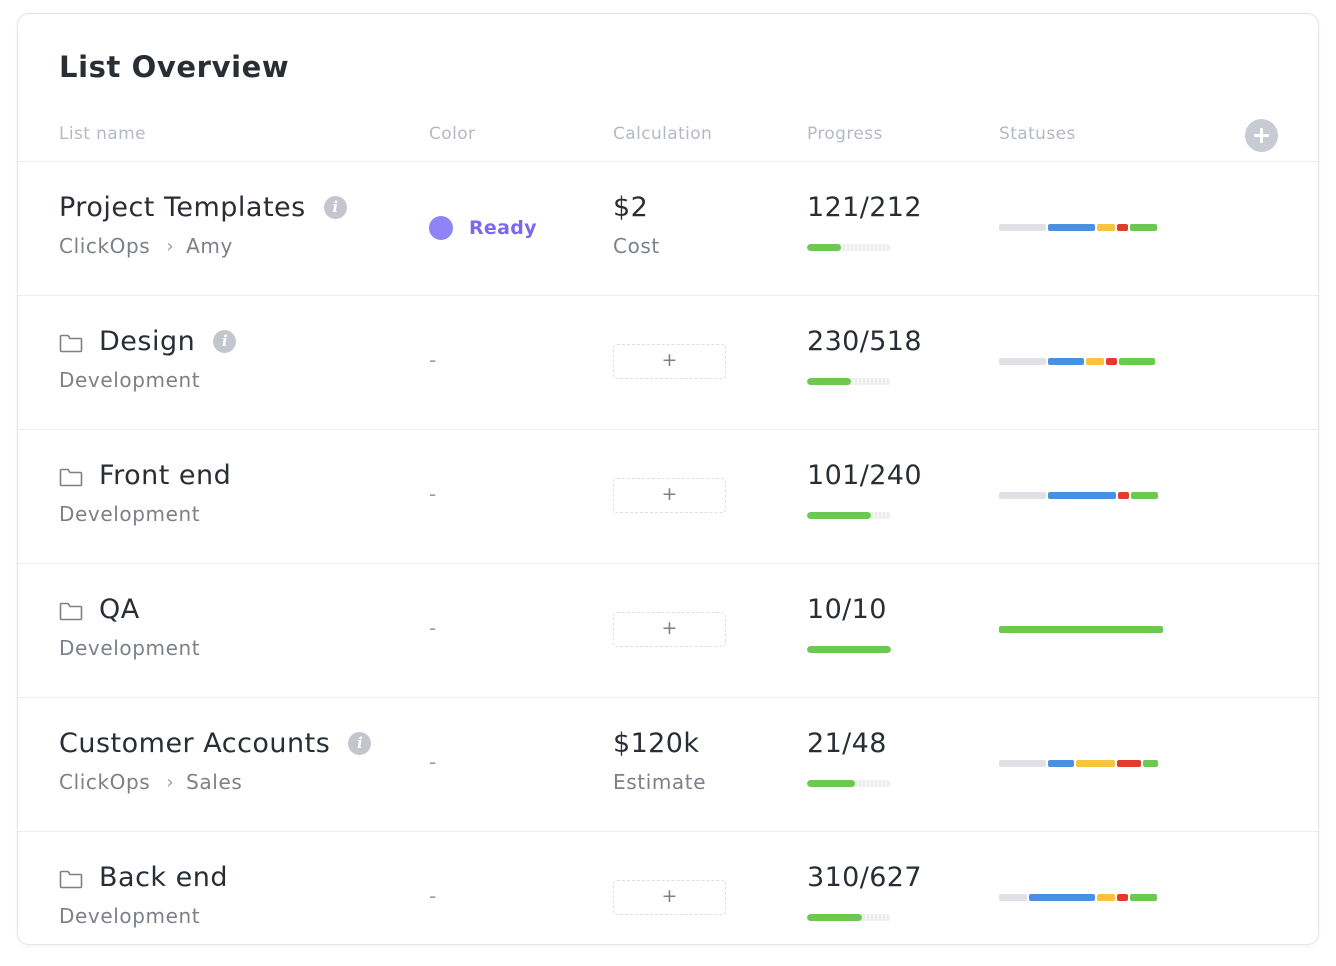 This screenshot has height=966, width=1336. Describe the element at coordinates (660, 782) in the screenshot. I see `calculation-label: Estimate` at that location.